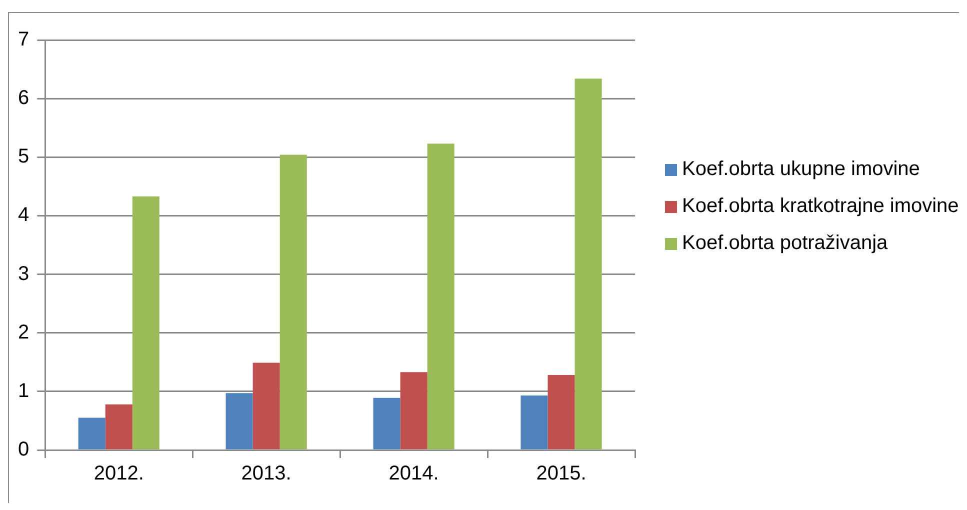 This screenshot has height=510, width=967. What do you see at coordinates (801, 169) in the screenshot?
I see `legend-label: Koef.obrta ukupne imovine` at bounding box center [801, 169].